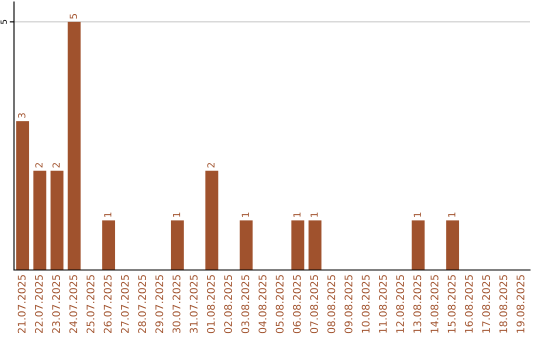 The width and height of the screenshot is (540, 340). What do you see at coordinates (73, 304) in the screenshot?
I see `x-tick-label: 24.07.2025` at bounding box center [73, 304].